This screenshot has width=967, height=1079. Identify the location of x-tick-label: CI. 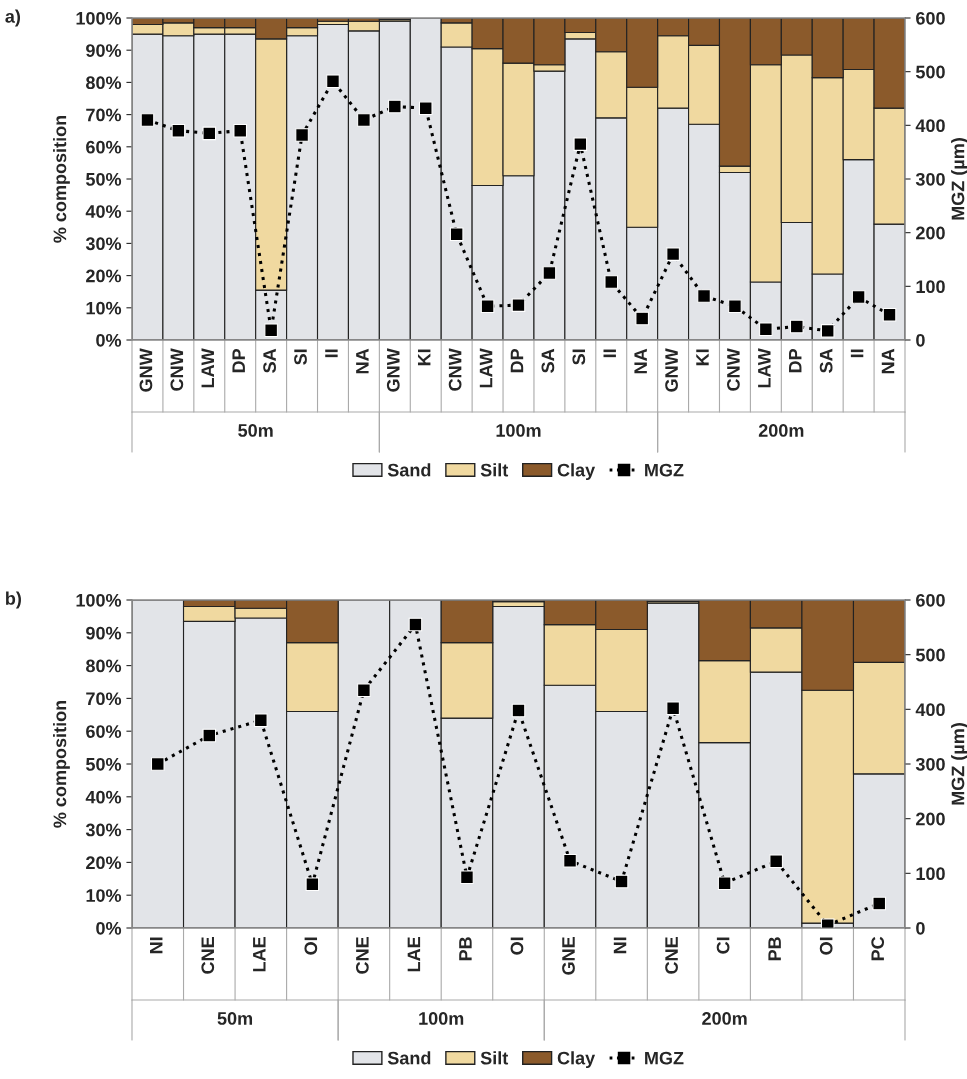
(723, 945).